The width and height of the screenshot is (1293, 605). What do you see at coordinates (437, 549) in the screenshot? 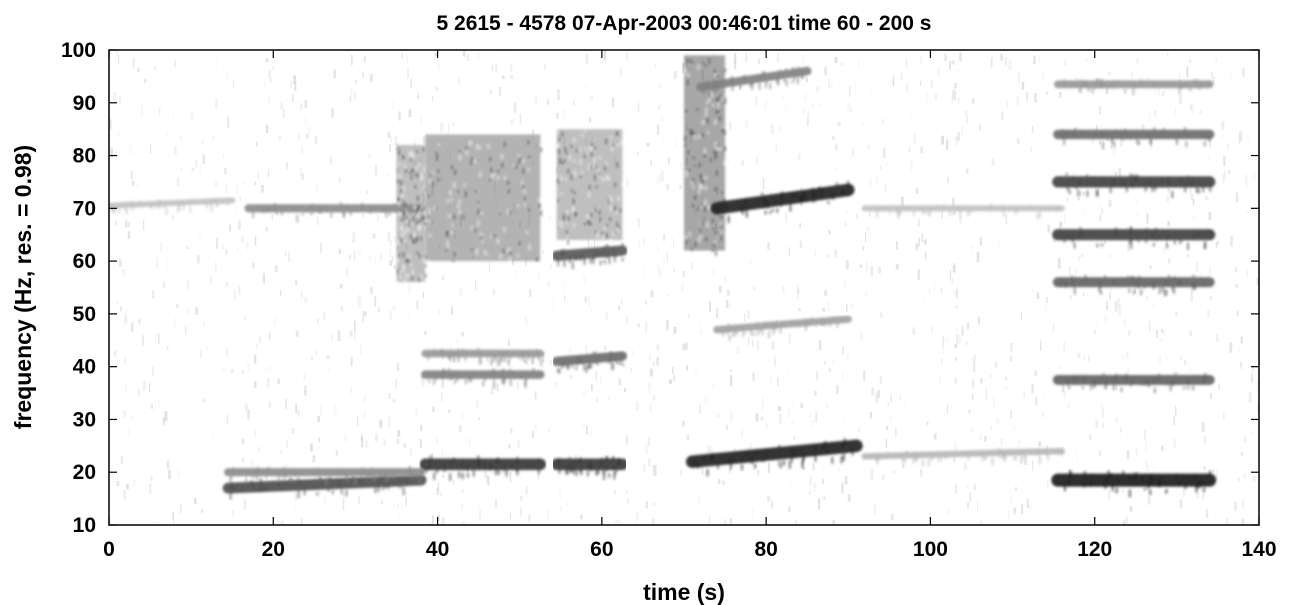
I see `x-tick-label: 40` at bounding box center [437, 549].